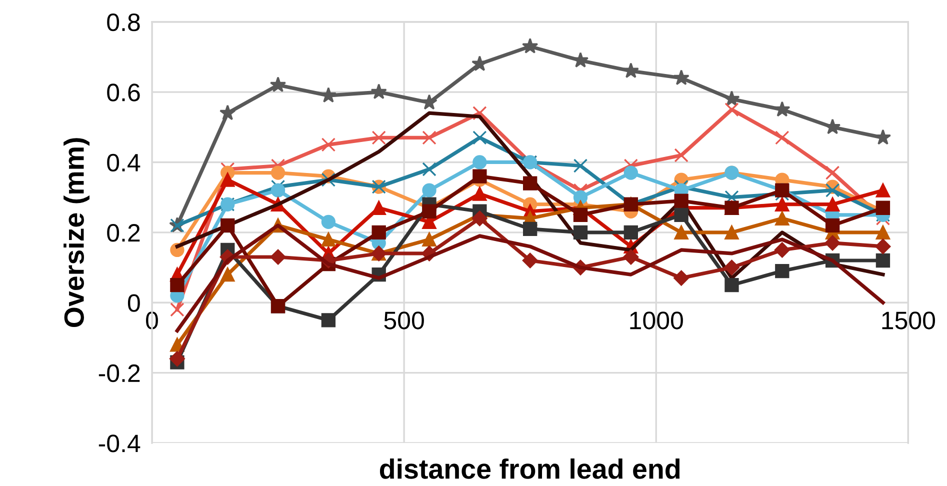 Image resolution: width=947 pixels, height=486 pixels. Describe the element at coordinates (134, 303) in the screenshot. I see `y-tick-label: 0` at that location.